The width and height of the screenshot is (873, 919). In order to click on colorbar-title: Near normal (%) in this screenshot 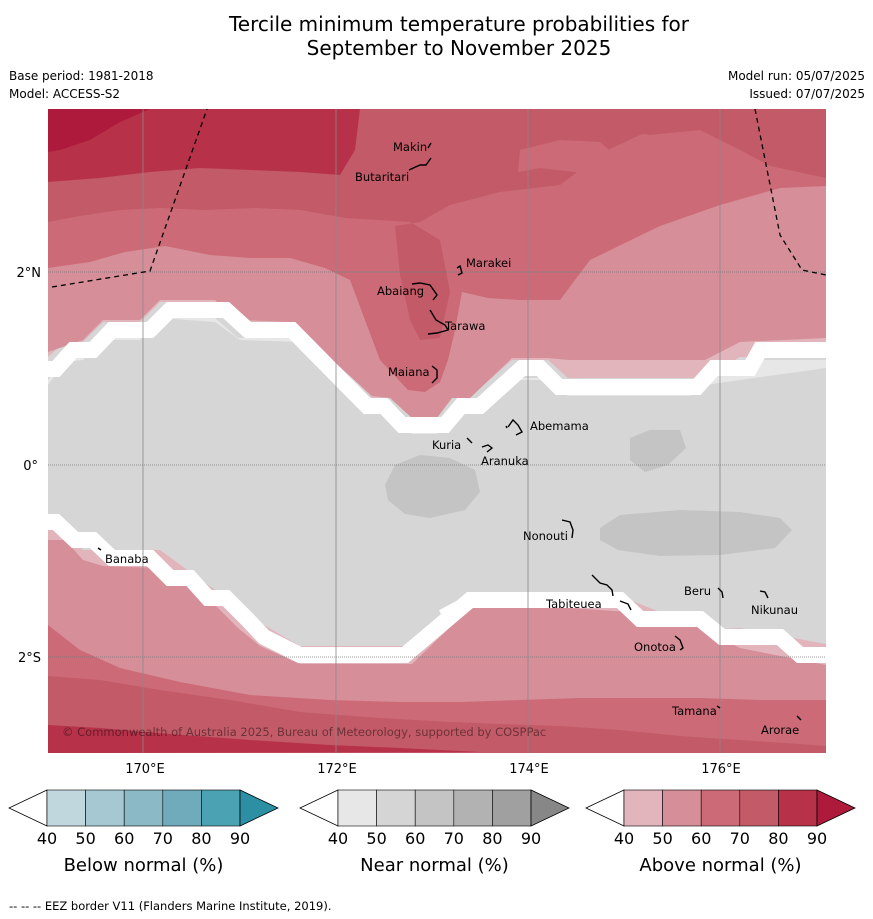, I will do `click(434, 865)`.